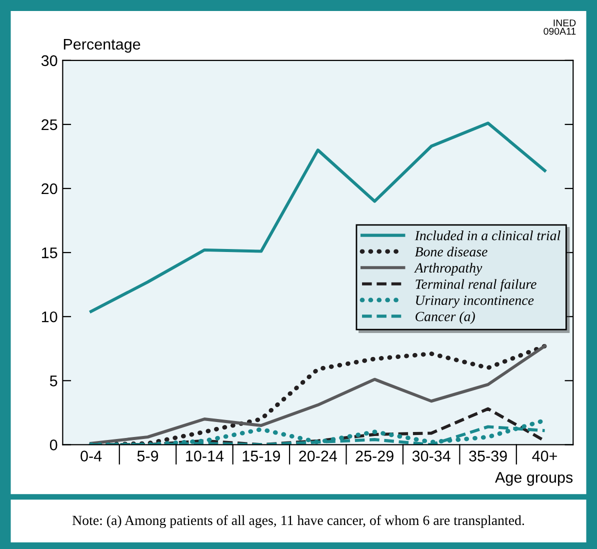 This screenshot has width=597, height=549. I want to click on x-axis-title: Age groups, so click(534, 479).